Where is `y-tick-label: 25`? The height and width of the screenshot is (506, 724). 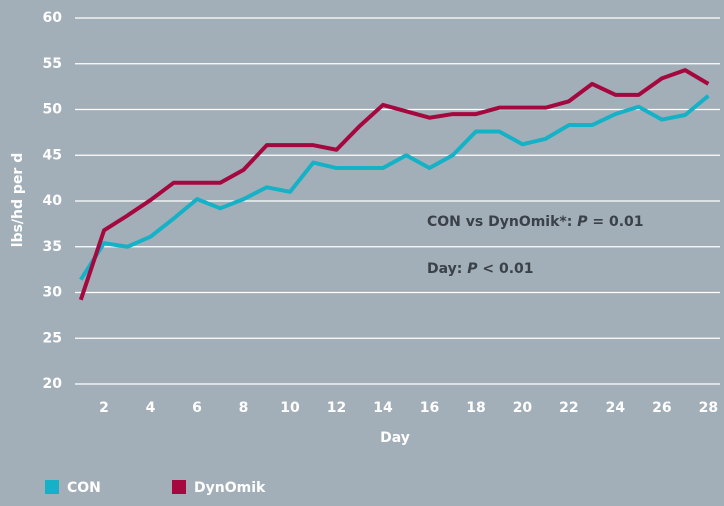 y-tick-label: 25 is located at coordinates (52, 338).